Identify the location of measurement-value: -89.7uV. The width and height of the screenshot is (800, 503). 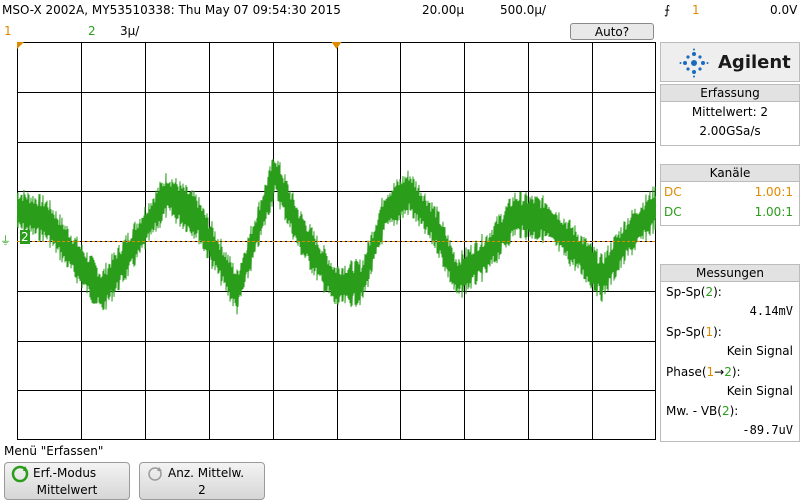
(767, 430).